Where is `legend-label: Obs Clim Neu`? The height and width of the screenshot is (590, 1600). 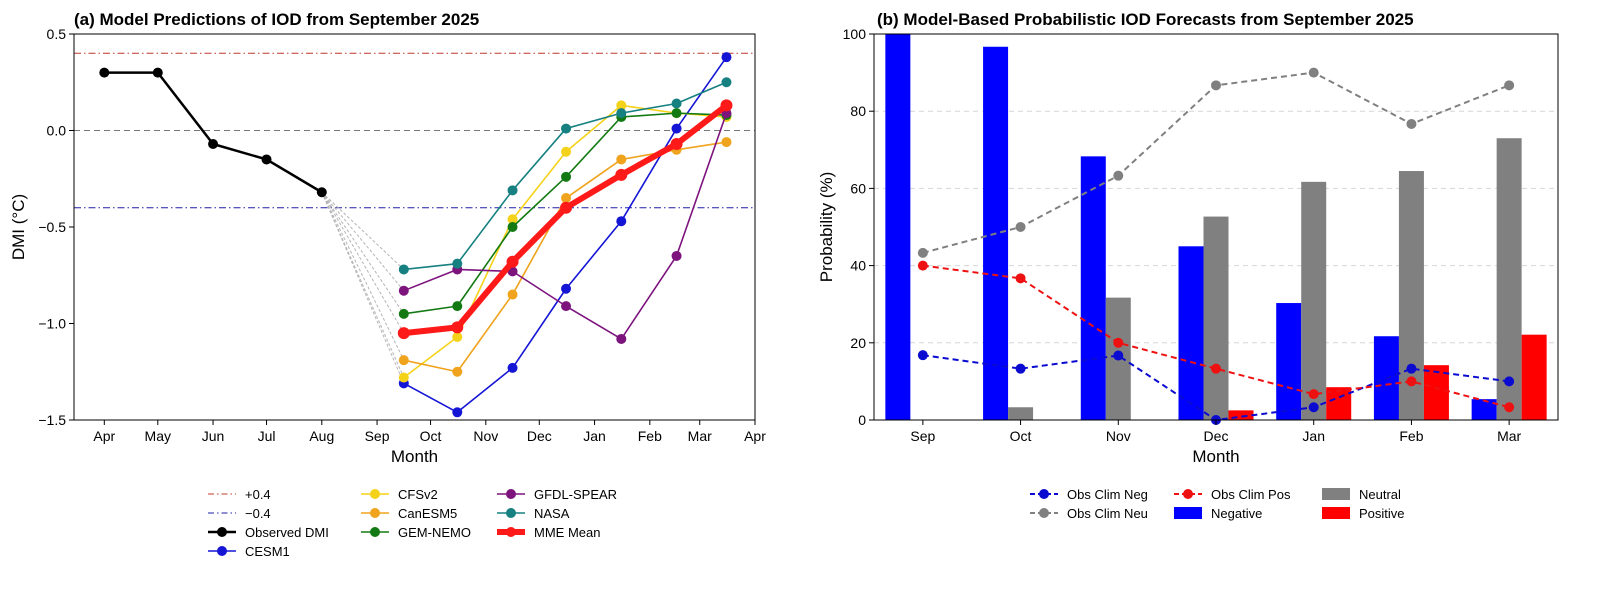
legend-label: Obs Clim Neu is located at coordinates (1107, 513).